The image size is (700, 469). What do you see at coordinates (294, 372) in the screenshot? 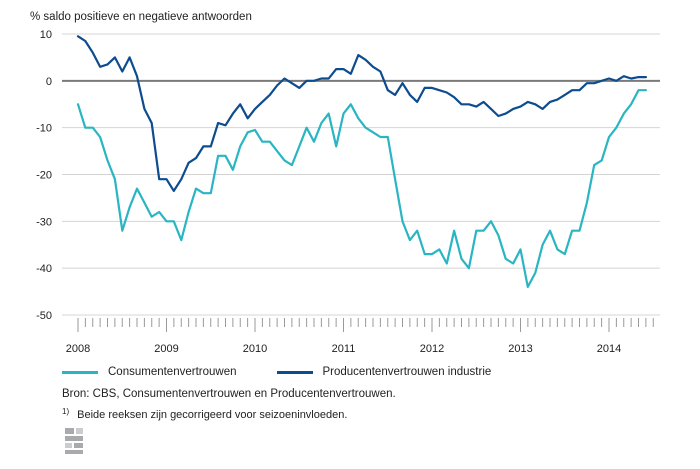
I see `legend-swatch-producentenvertrouwen` at bounding box center [294, 372].